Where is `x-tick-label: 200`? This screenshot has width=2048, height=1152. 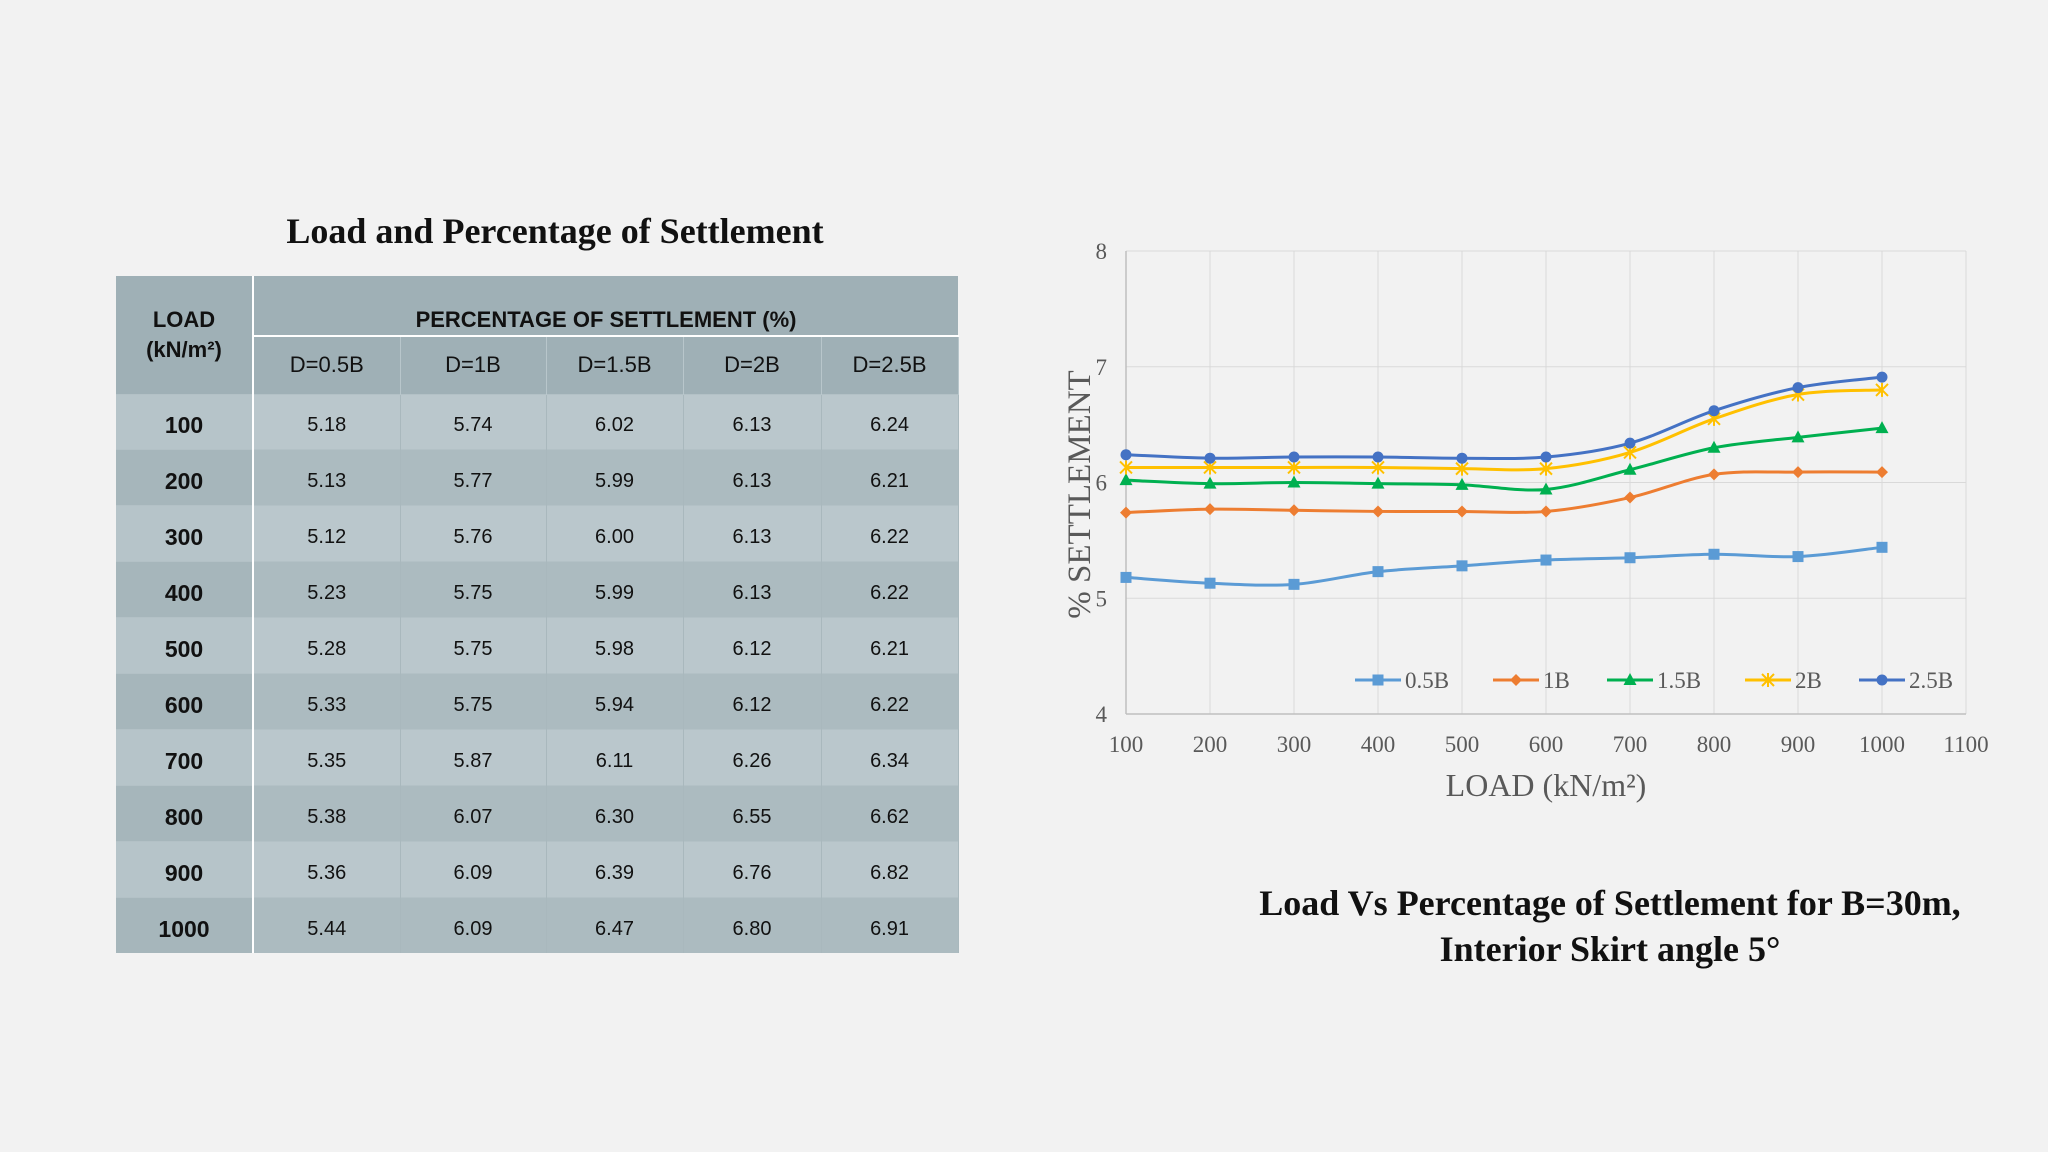 x-tick-label: 200 is located at coordinates (1210, 744).